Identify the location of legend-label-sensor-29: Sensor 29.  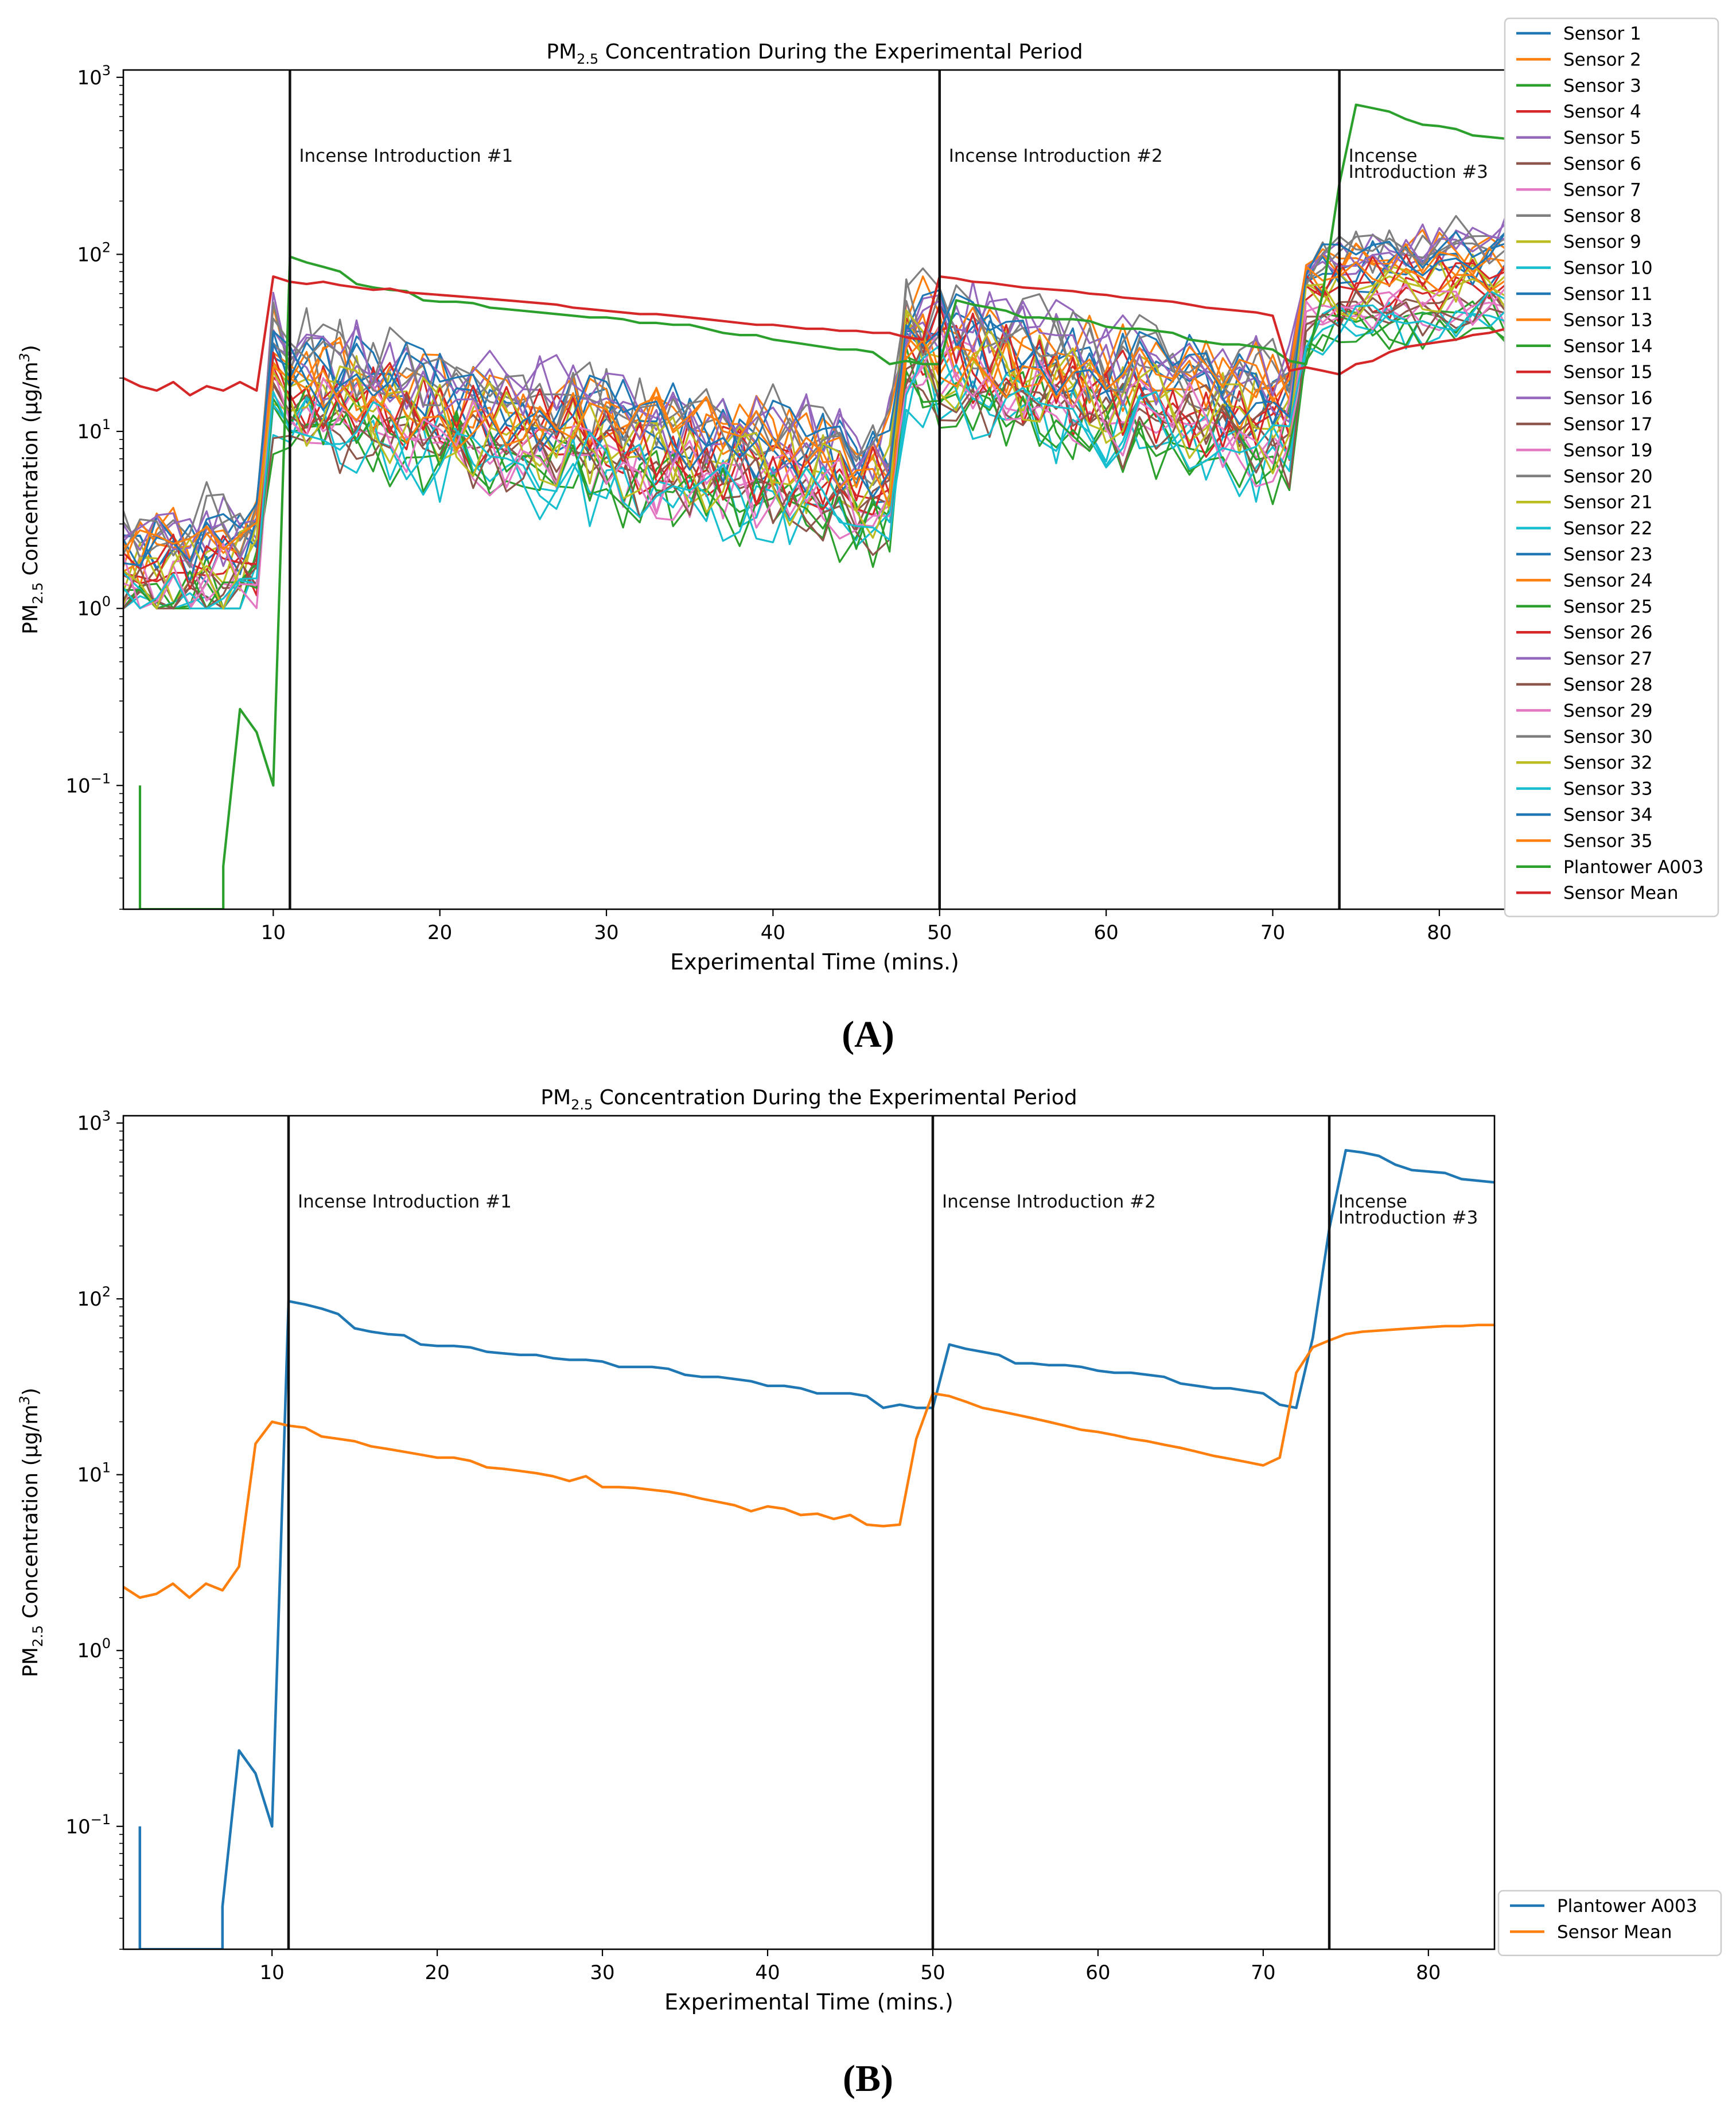
(1608, 710).